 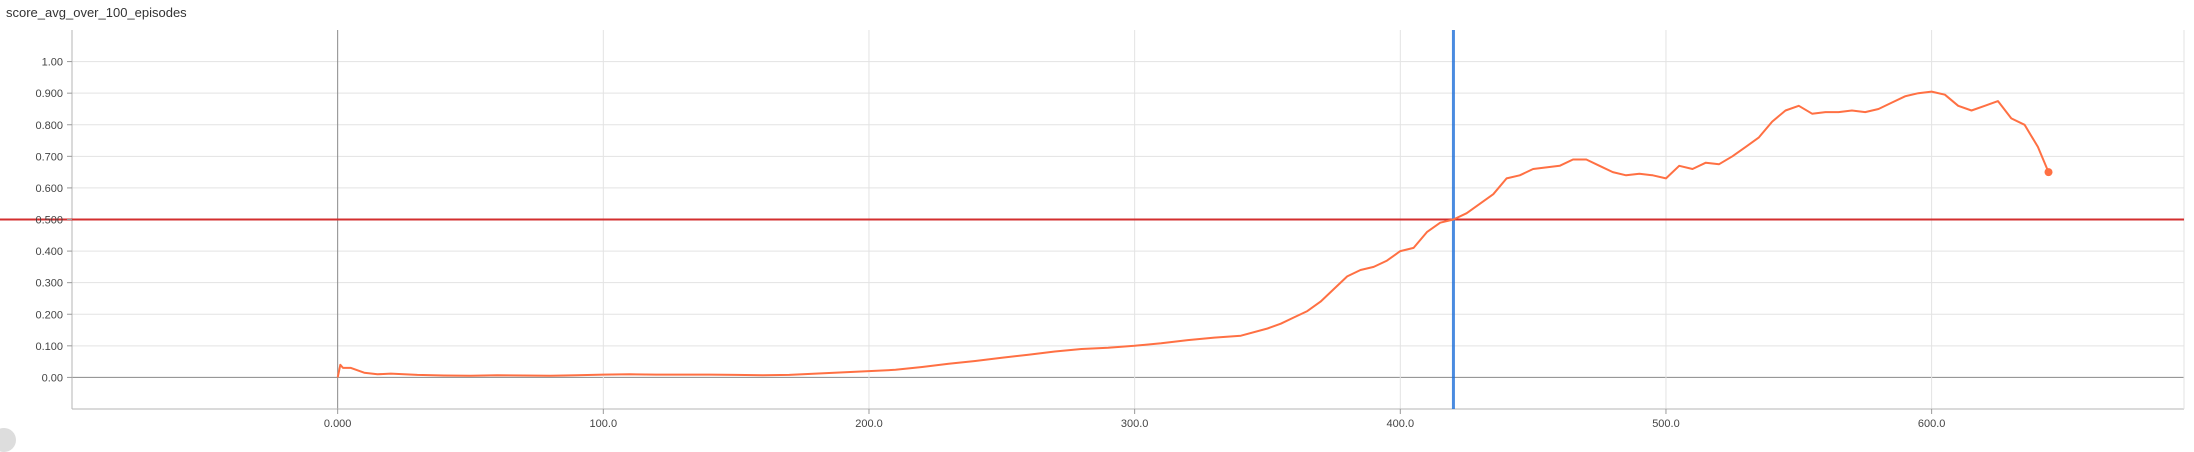 What do you see at coordinates (52, 378) in the screenshot?
I see `y-tick-label: 0.00` at bounding box center [52, 378].